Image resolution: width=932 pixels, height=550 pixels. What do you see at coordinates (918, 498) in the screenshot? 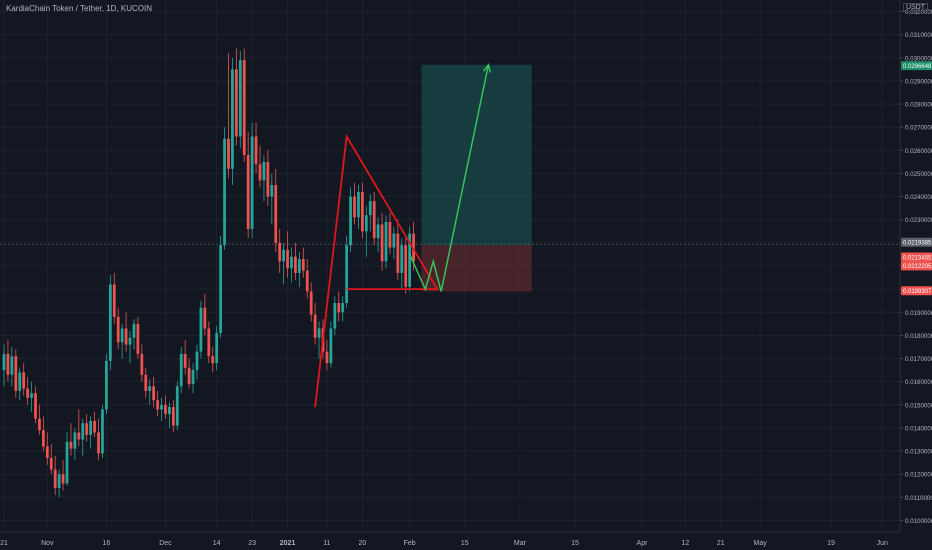
I see `price-tick-label: 0.0110000` at bounding box center [918, 498].